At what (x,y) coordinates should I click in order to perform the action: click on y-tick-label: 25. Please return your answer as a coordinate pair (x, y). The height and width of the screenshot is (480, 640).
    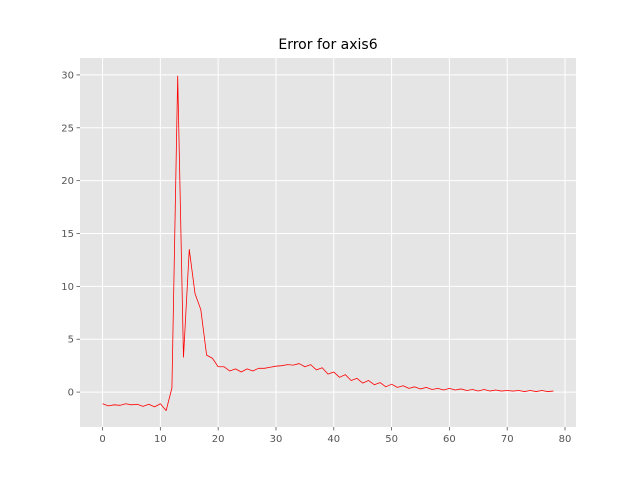
    Looking at the image, I should click on (67, 128).